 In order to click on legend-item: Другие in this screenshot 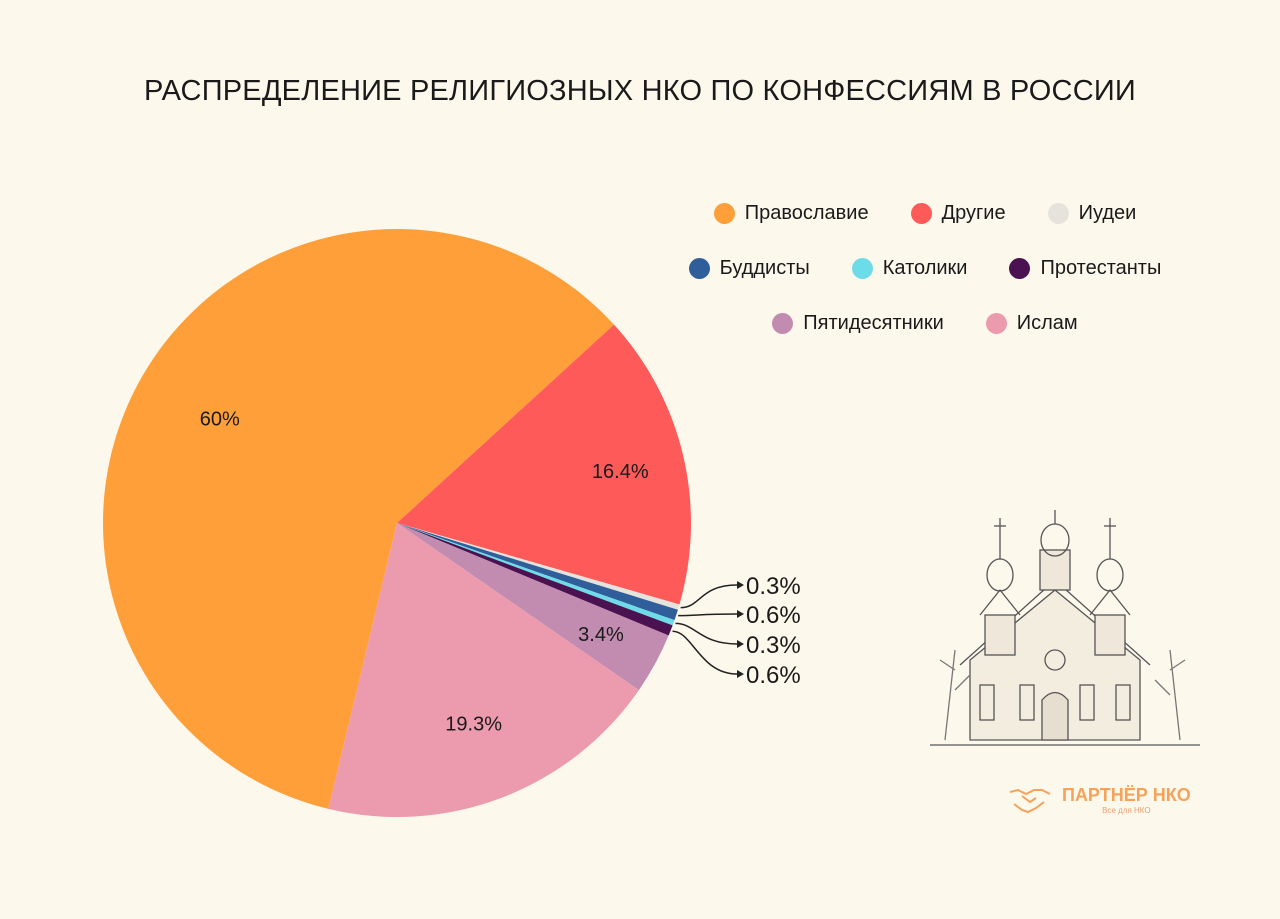, I will do `click(958, 213)`.